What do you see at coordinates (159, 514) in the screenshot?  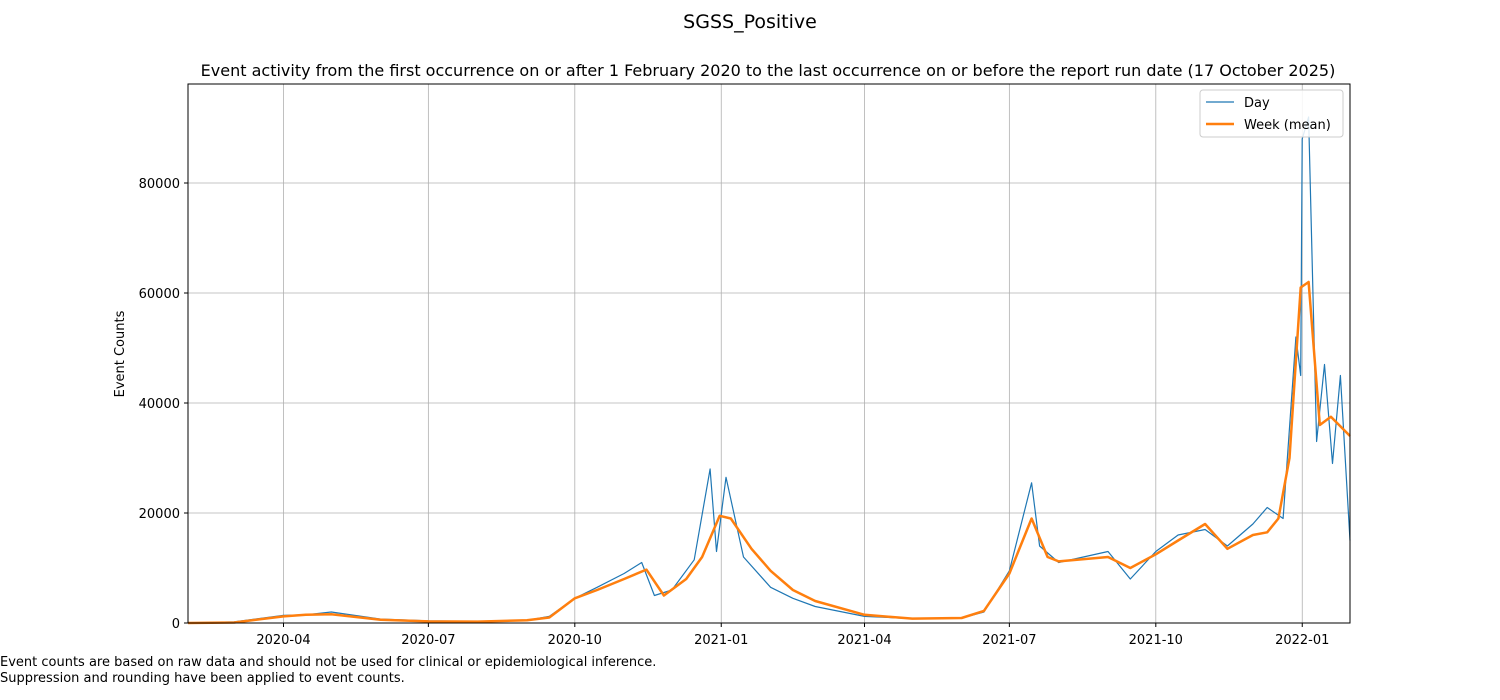 I see `y-tick-label: 20000` at bounding box center [159, 514].